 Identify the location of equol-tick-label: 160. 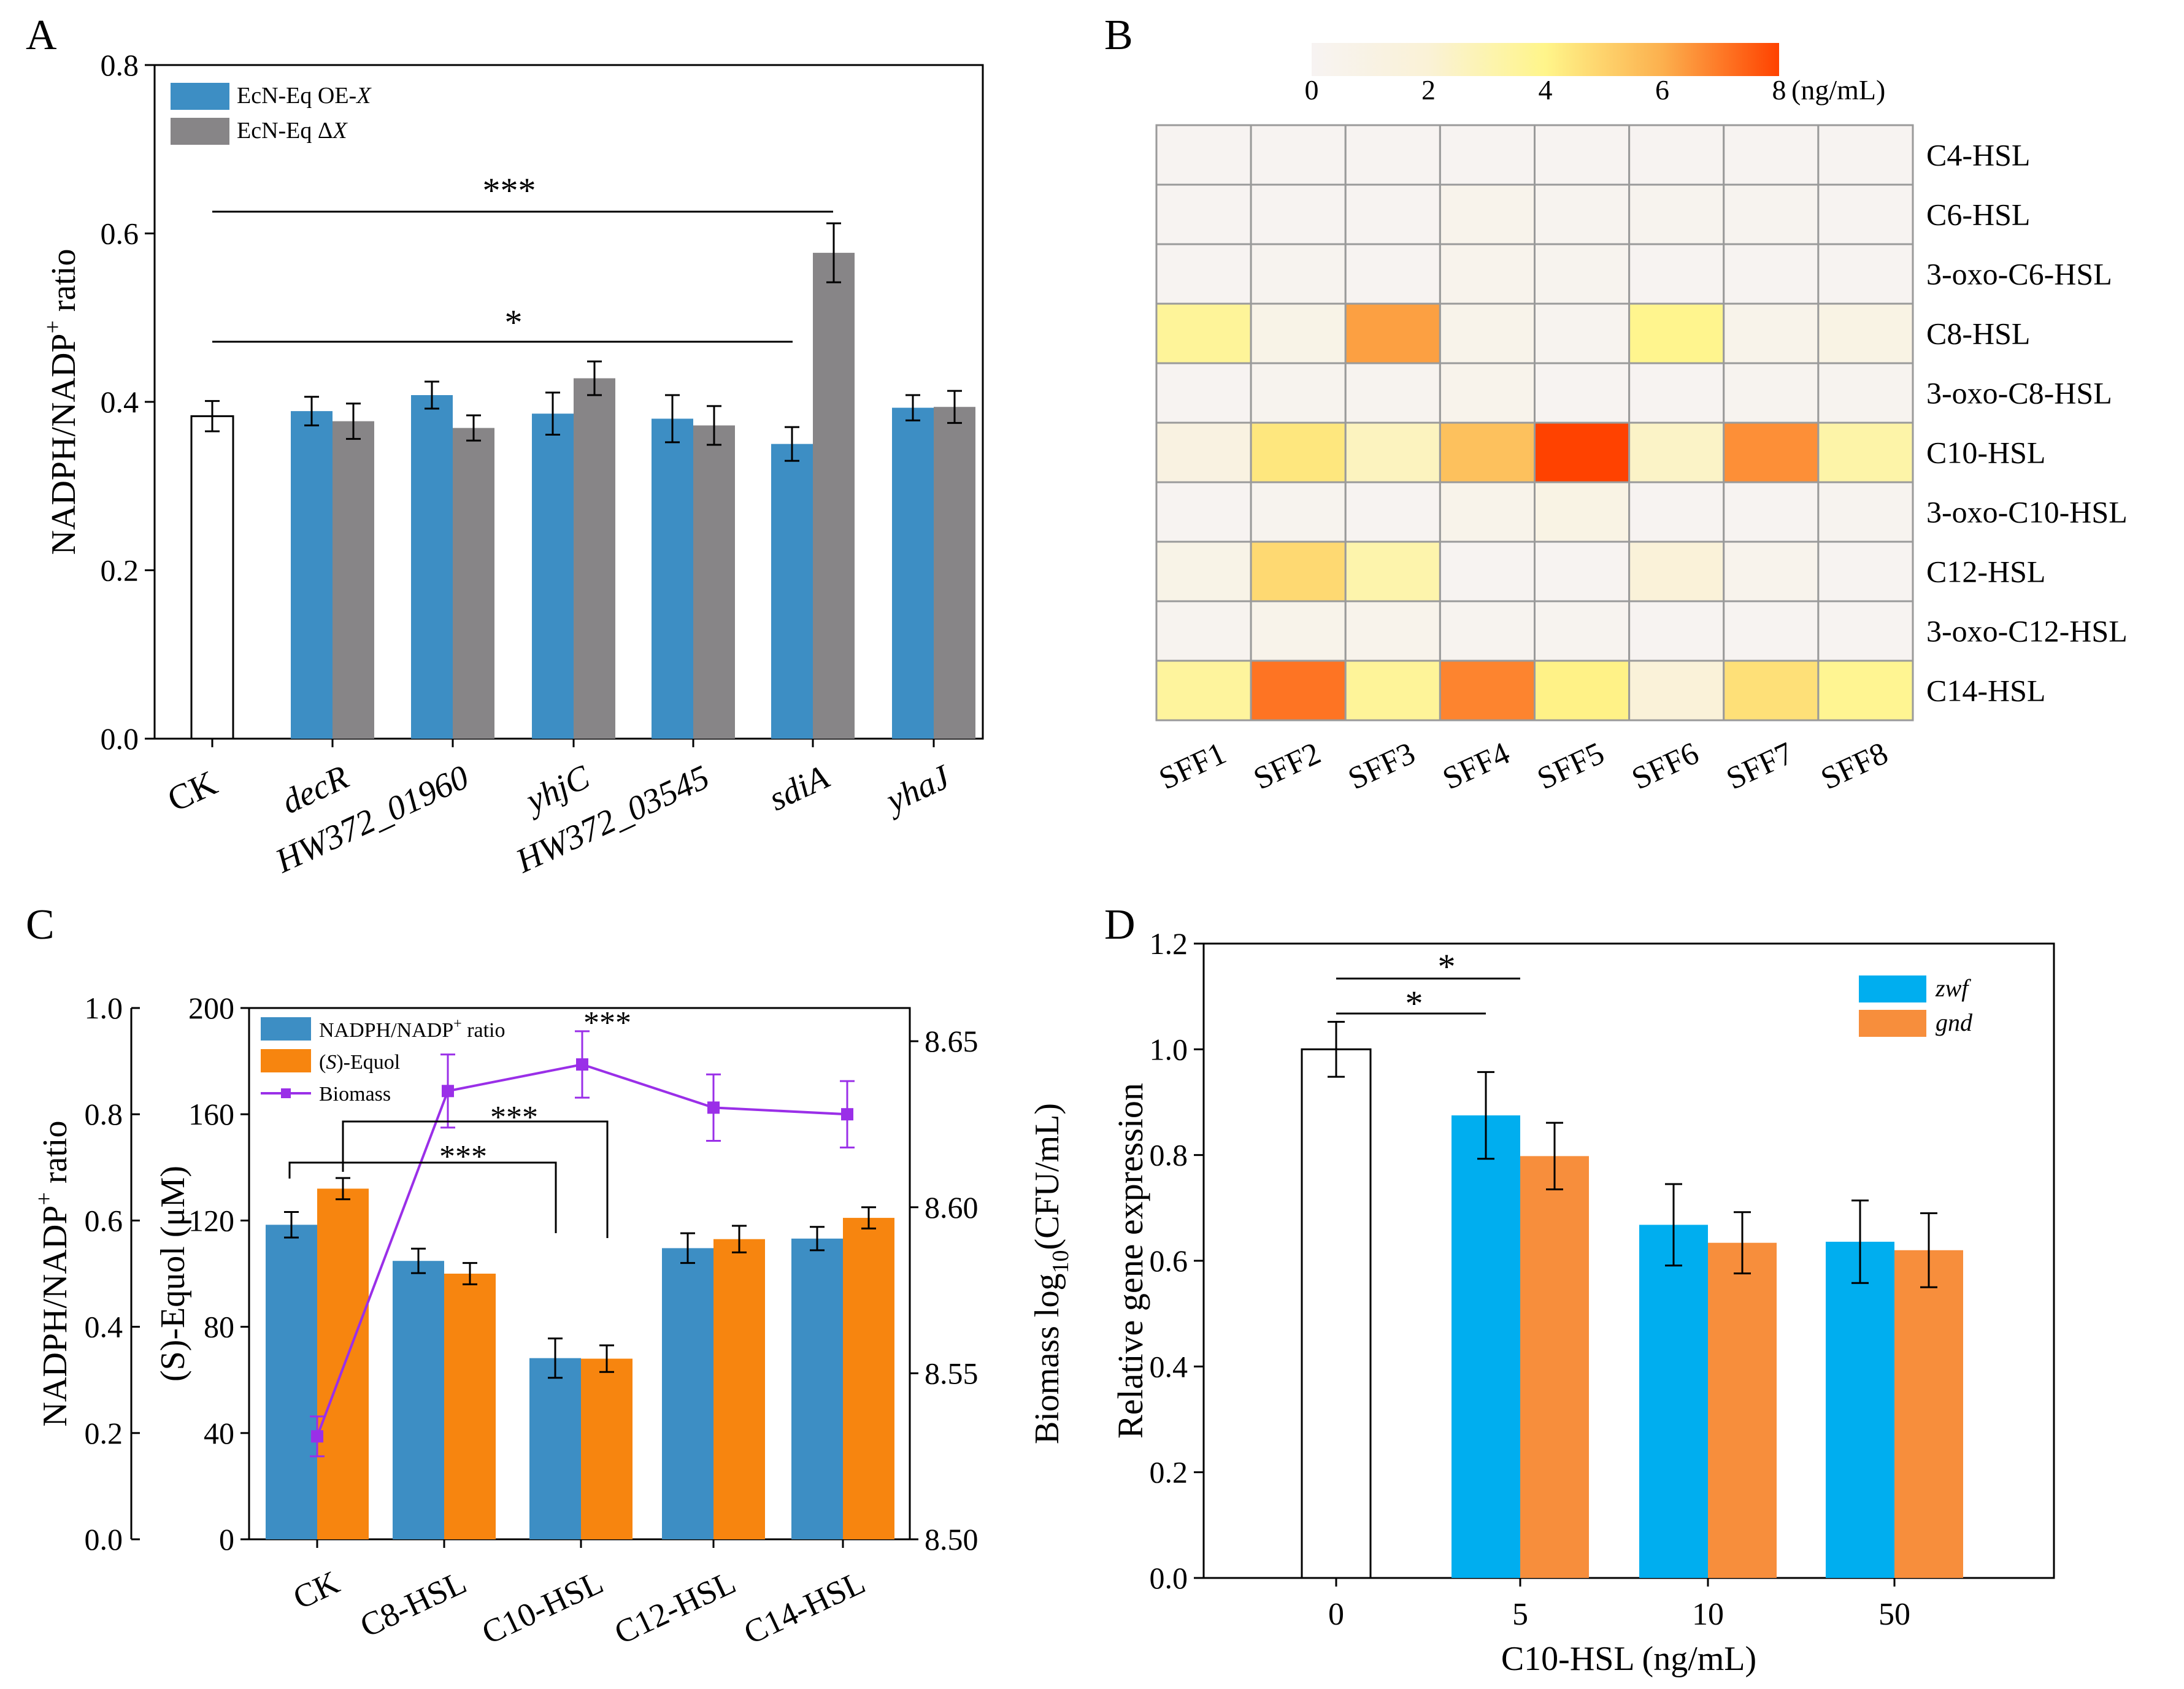
(211, 1114).